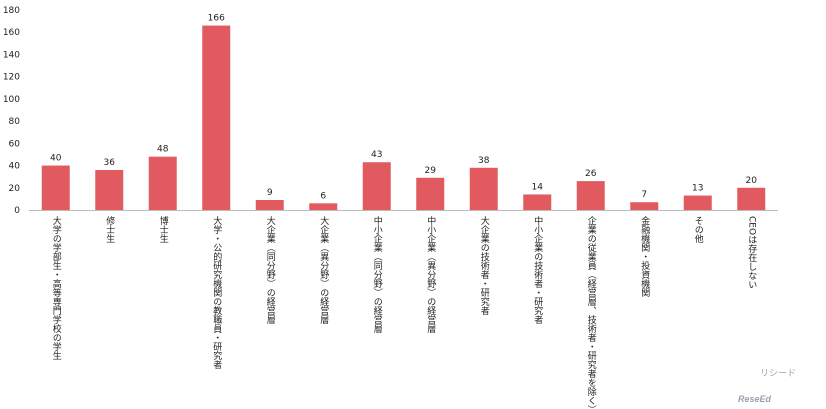  What do you see at coordinates (163, 229) in the screenshot?
I see `x-tick-label: 博士生` at bounding box center [163, 229].